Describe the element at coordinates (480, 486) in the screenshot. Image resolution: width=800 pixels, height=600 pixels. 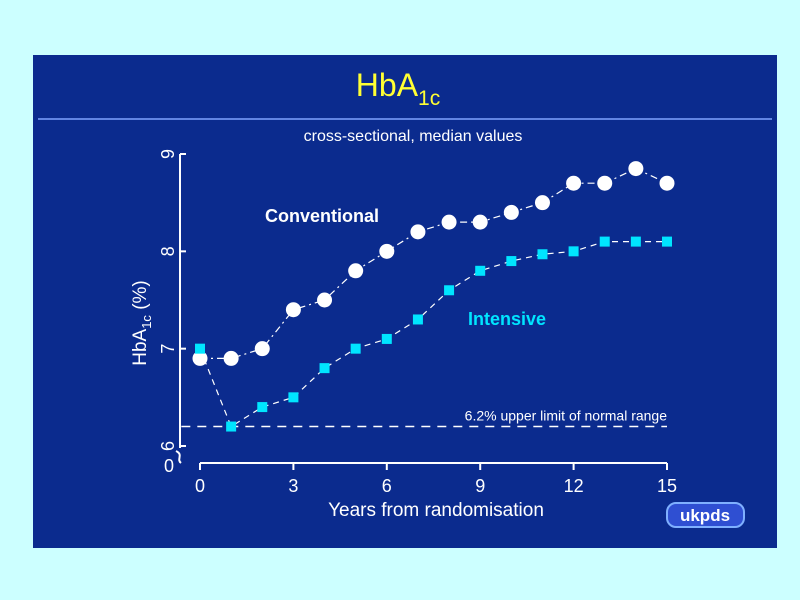
I see `x-tick-label: 9` at that location.